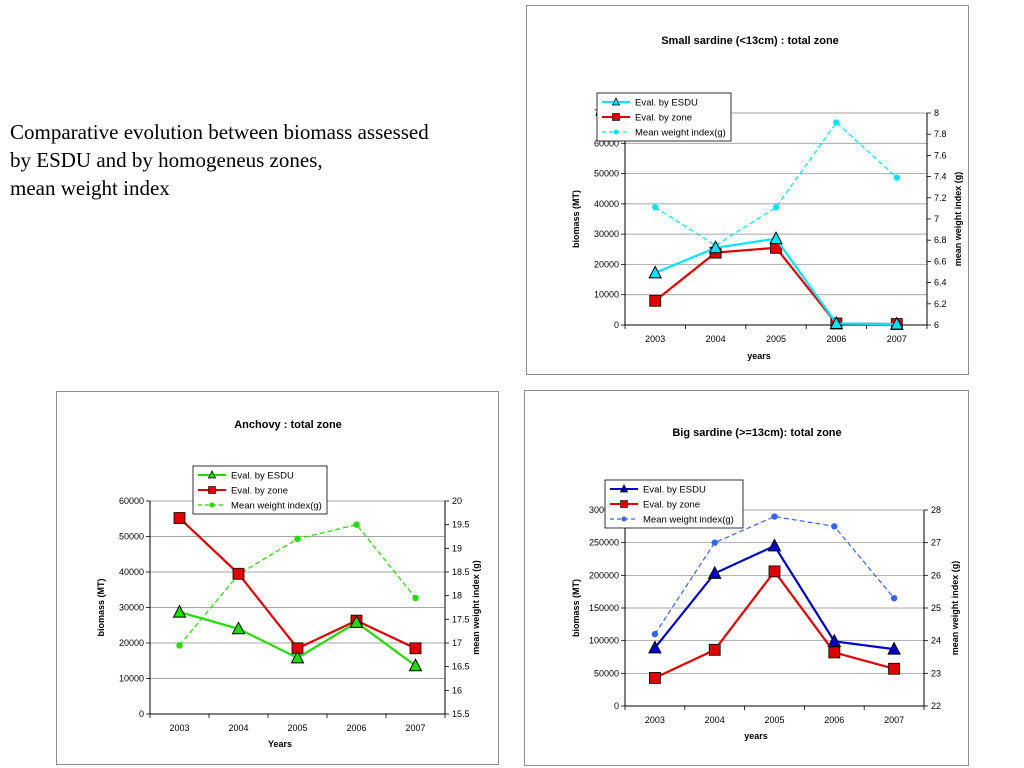 The height and width of the screenshot is (768, 1024). Describe the element at coordinates (936, 543) in the screenshot. I see `y2-tick-label: 27` at that location.